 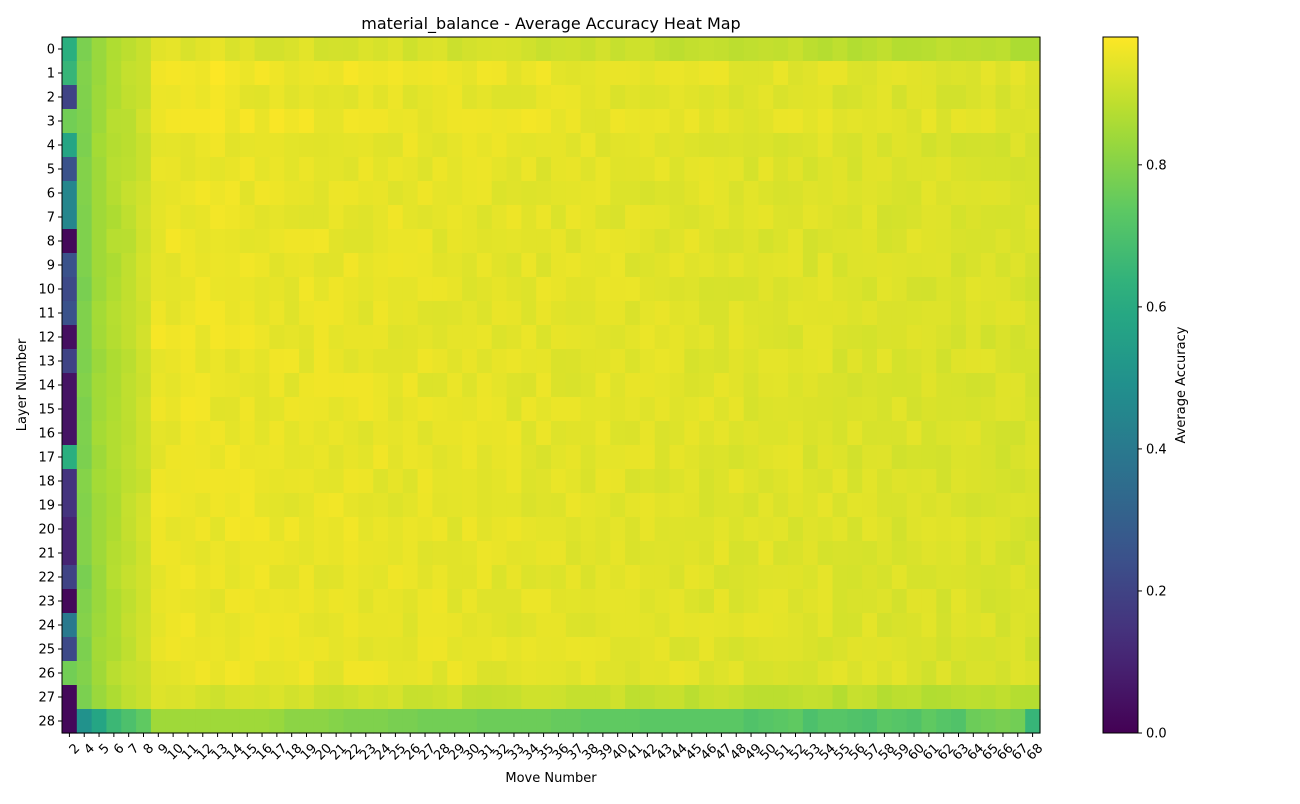 I want to click on y-tick-label: 28, so click(x=46, y=722).